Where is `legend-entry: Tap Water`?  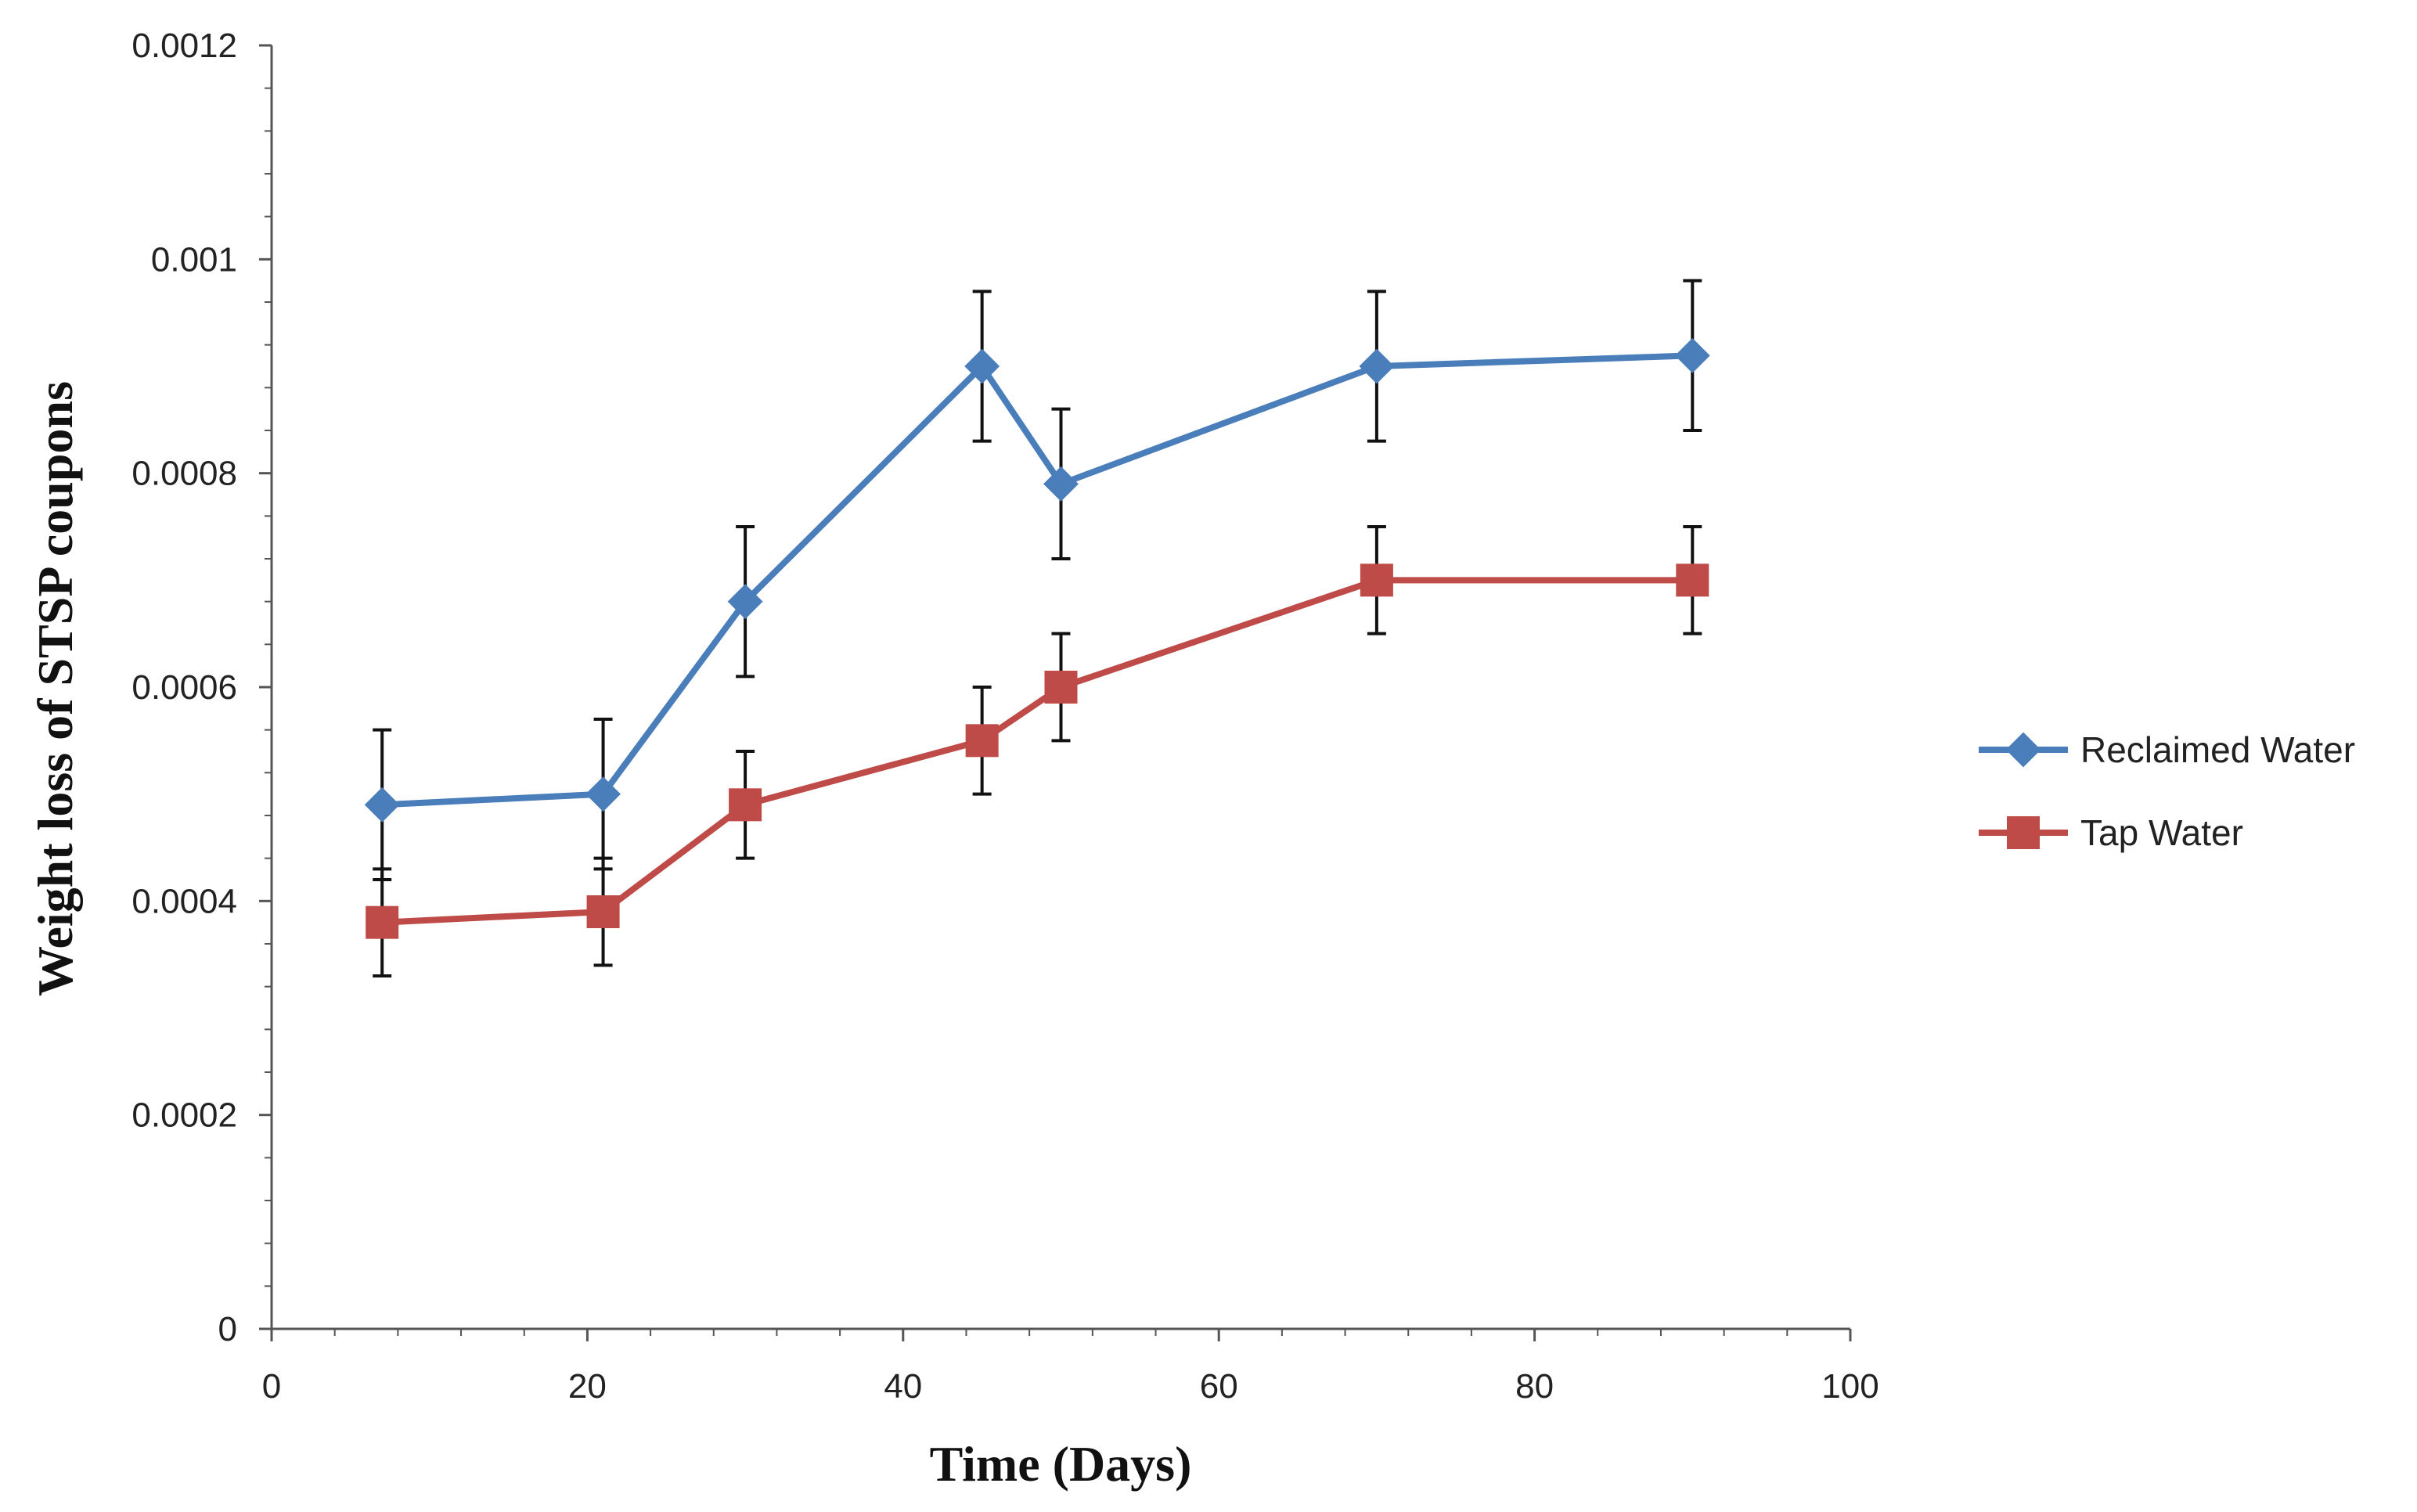 legend-entry: Tap Water is located at coordinates (2111, 832).